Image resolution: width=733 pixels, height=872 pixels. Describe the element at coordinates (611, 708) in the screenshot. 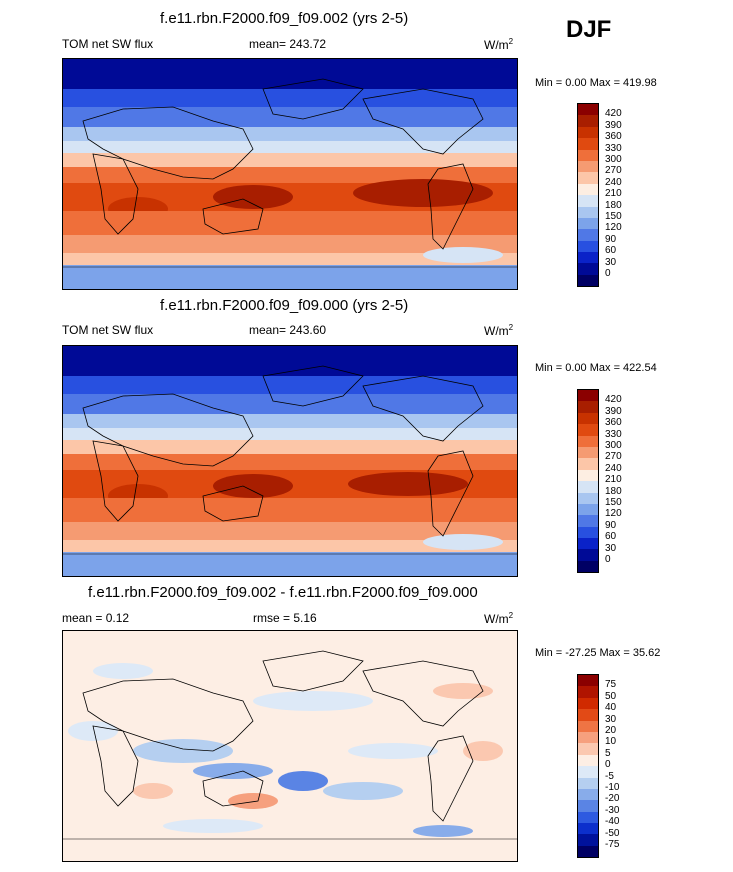

I see `colorbar-tick-label: 40` at that location.